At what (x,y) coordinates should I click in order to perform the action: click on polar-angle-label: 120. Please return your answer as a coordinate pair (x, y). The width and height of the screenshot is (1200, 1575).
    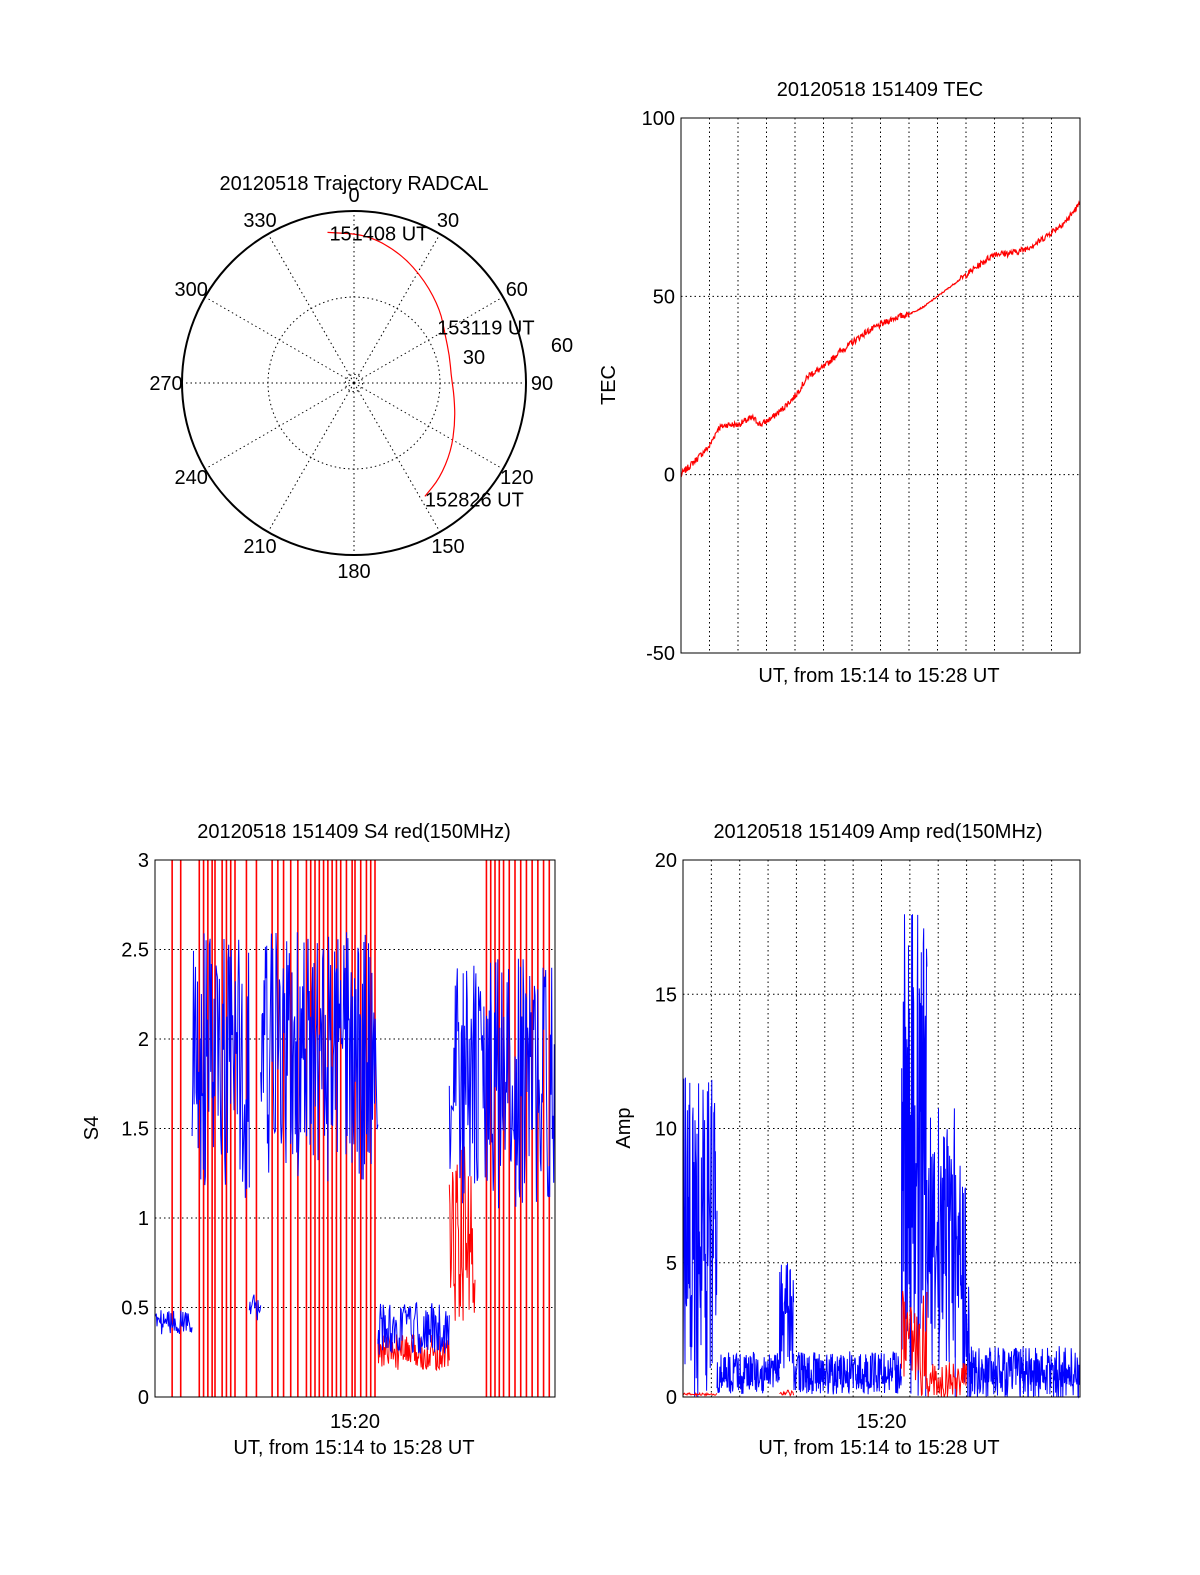
    Looking at the image, I should click on (516, 478).